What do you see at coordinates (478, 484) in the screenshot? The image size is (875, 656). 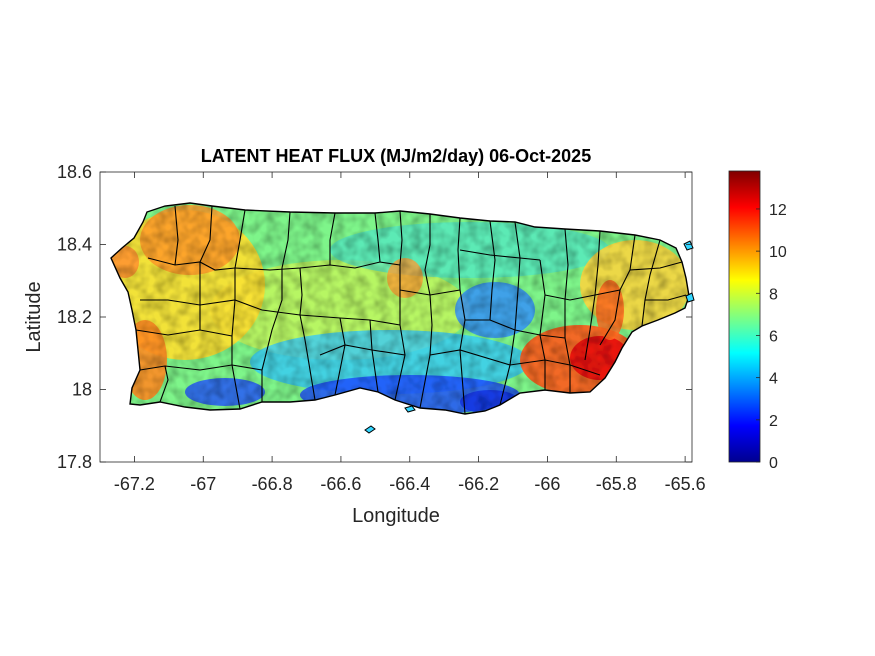 I see `x-tick-label: -66.2` at bounding box center [478, 484].